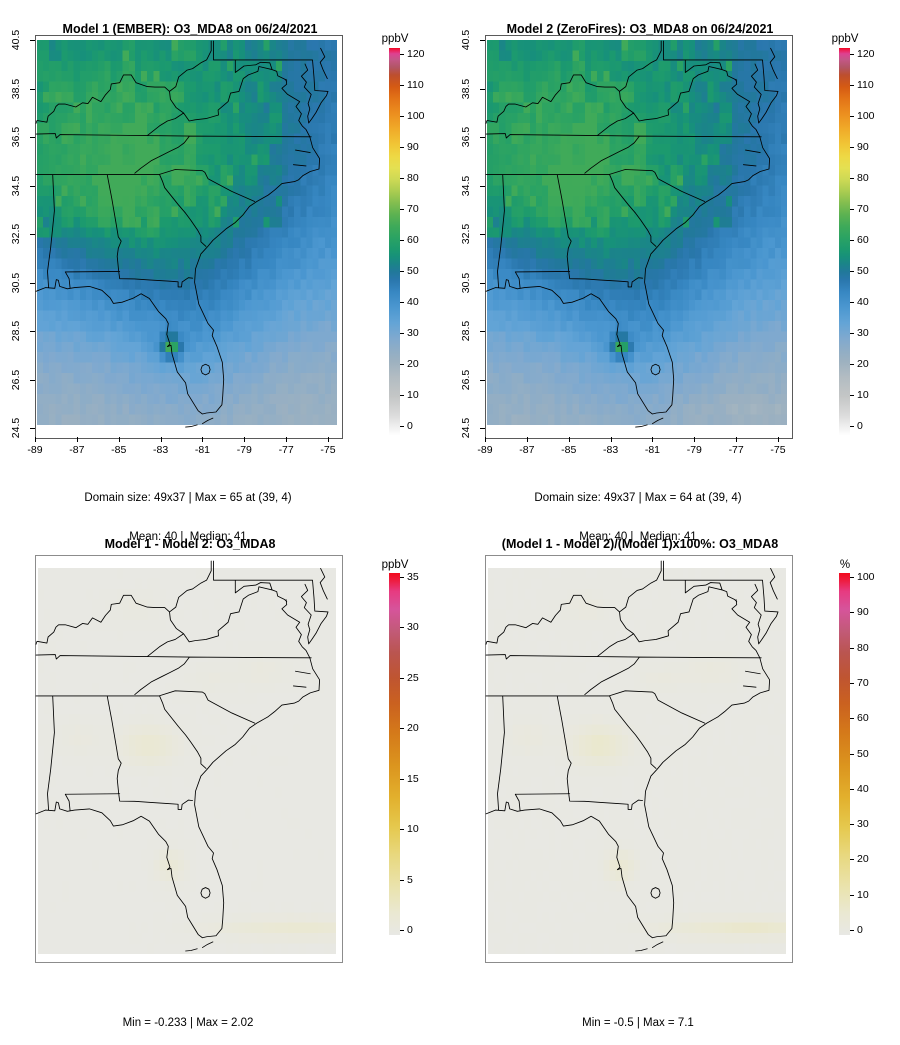 The image size is (900, 1045). What do you see at coordinates (35, 450) in the screenshot?
I see `x-tick-label: -89` at bounding box center [35, 450].